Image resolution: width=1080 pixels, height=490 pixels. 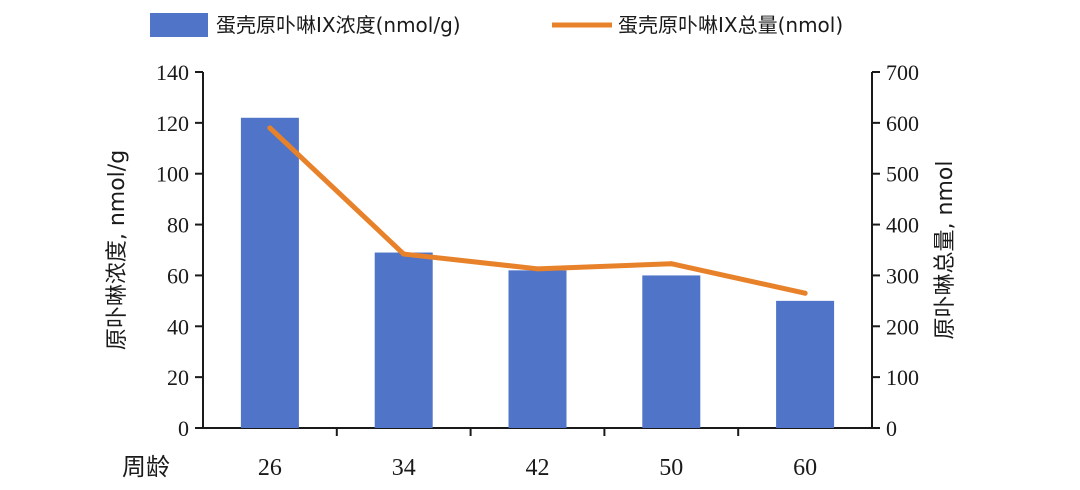 What do you see at coordinates (178, 326) in the screenshot?
I see `left-tick-label: 40` at bounding box center [178, 326].